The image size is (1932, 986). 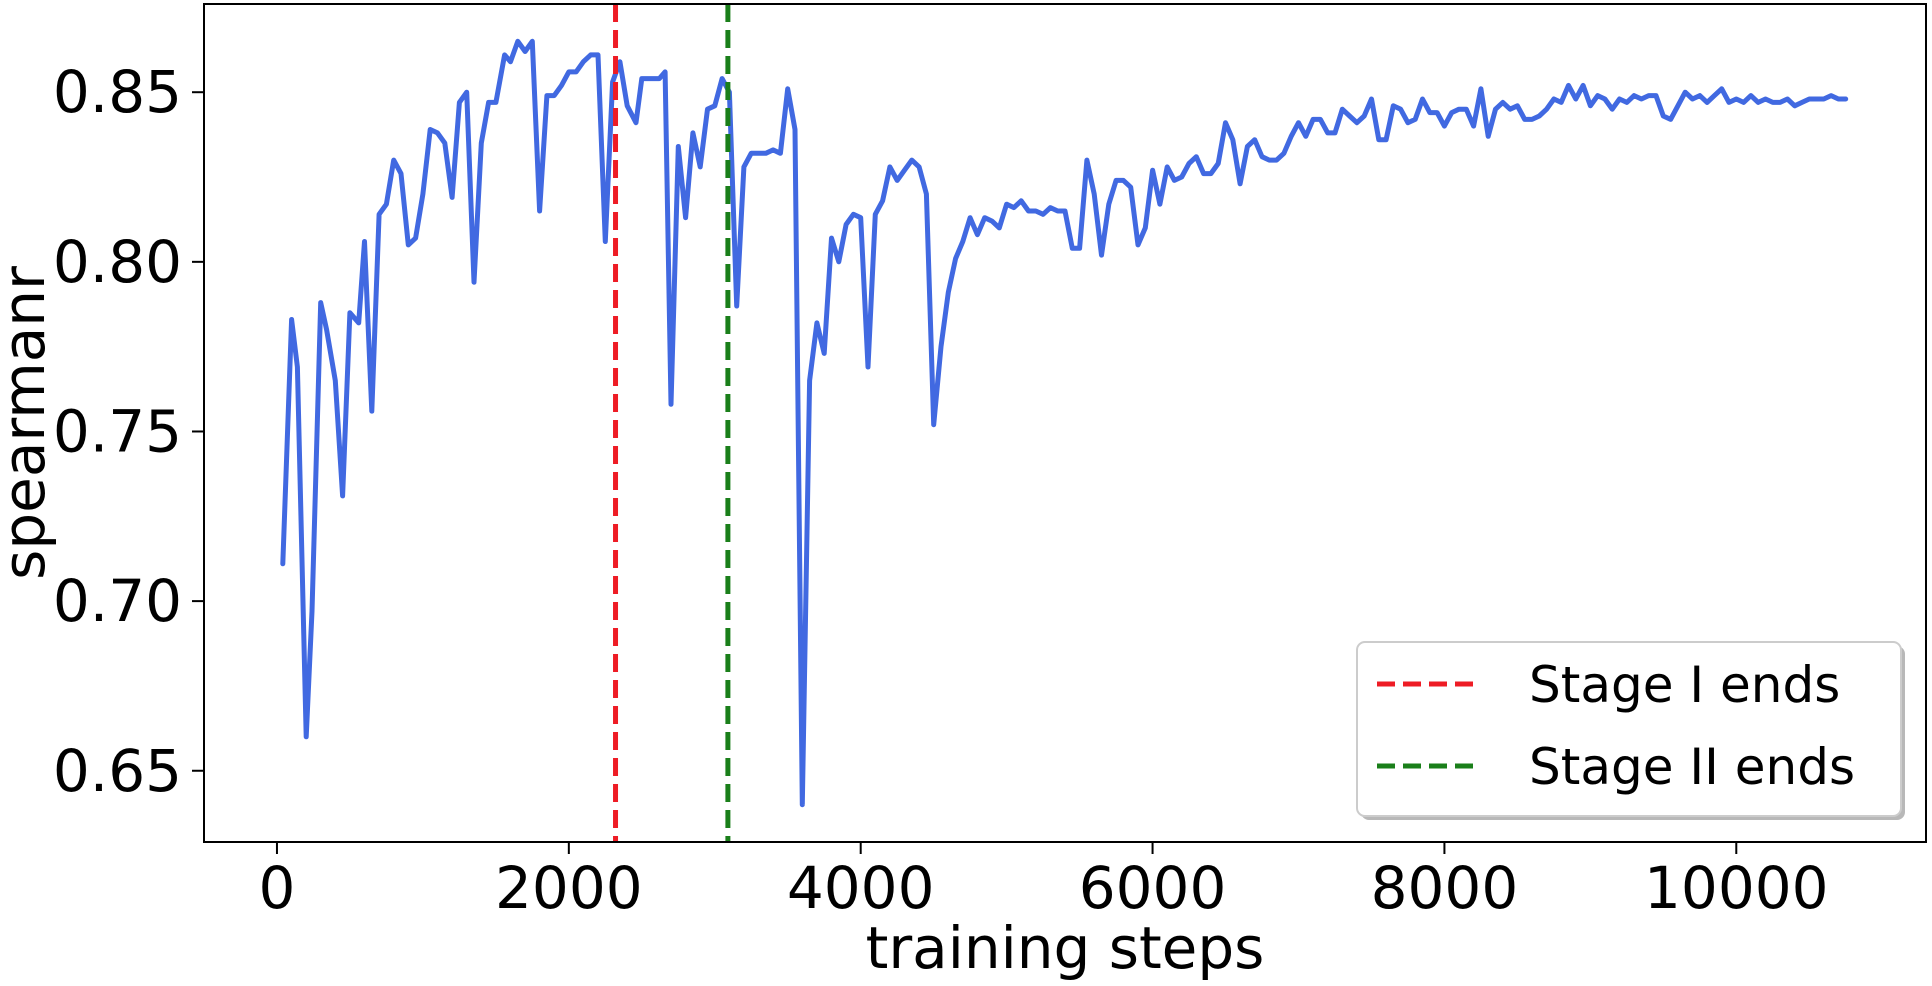 What do you see at coordinates (1153, 888) in the screenshot?
I see `x-tick-label: 6000` at bounding box center [1153, 888].